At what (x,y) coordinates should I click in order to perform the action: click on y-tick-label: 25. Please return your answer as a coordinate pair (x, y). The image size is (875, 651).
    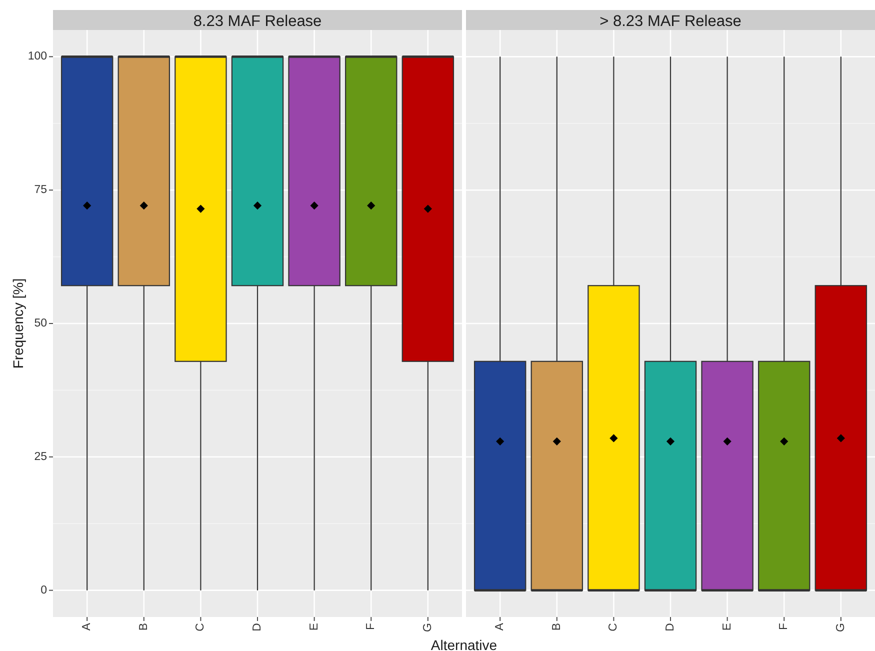
    Looking at the image, I should click on (40, 456).